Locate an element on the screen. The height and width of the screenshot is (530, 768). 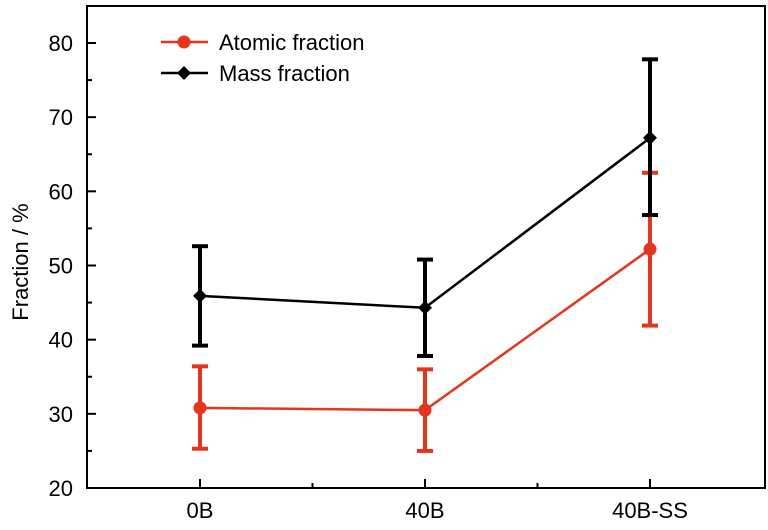
legend-item: Mass fraction is located at coordinates (255, 73).